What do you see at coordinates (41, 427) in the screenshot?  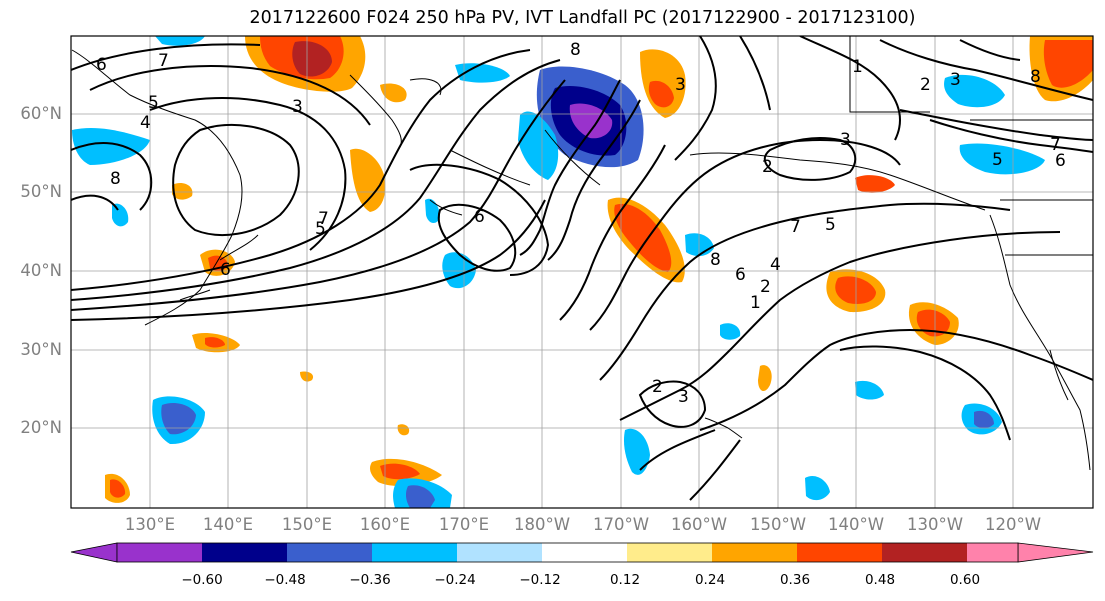 I see `lat-label: 20°N` at bounding box center [41, 427].